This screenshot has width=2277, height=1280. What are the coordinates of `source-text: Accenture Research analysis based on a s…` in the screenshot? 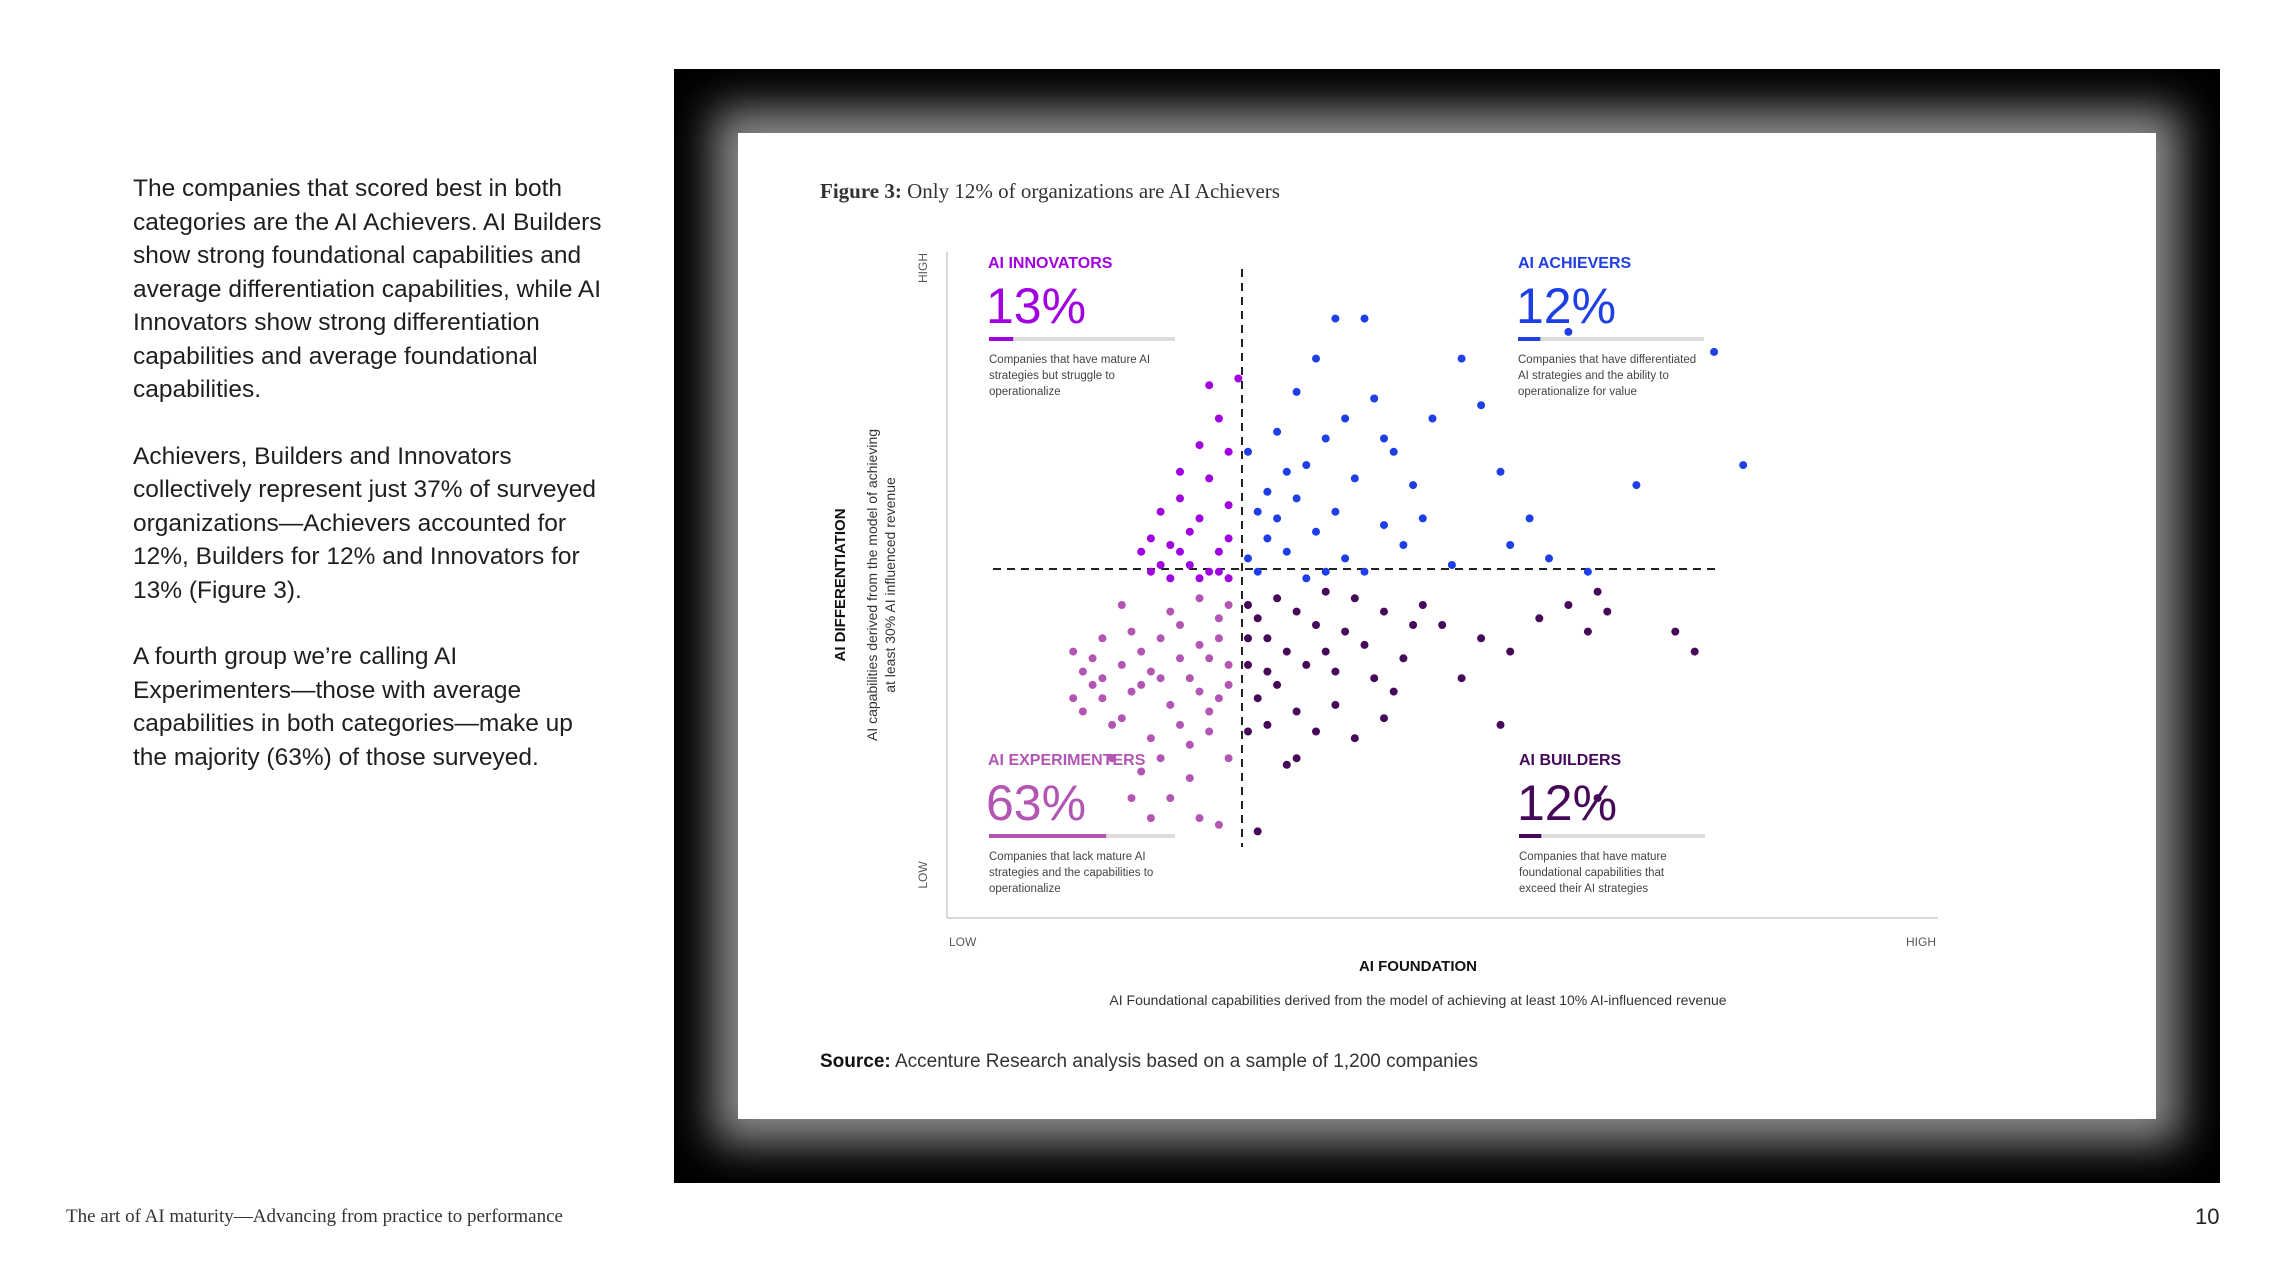 It's located at (1186, 1061).